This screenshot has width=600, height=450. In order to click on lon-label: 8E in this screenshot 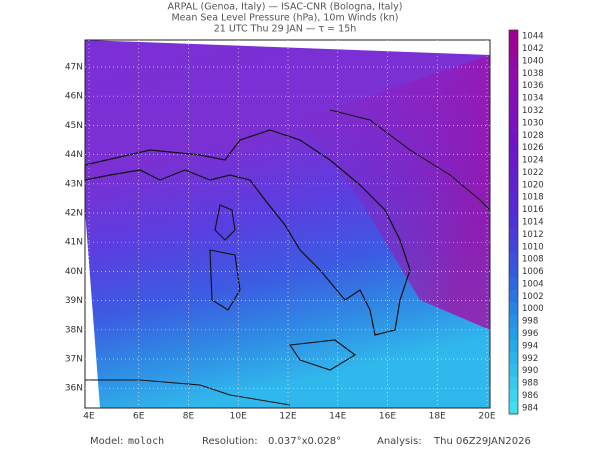, I will do `click(189, 417)`.